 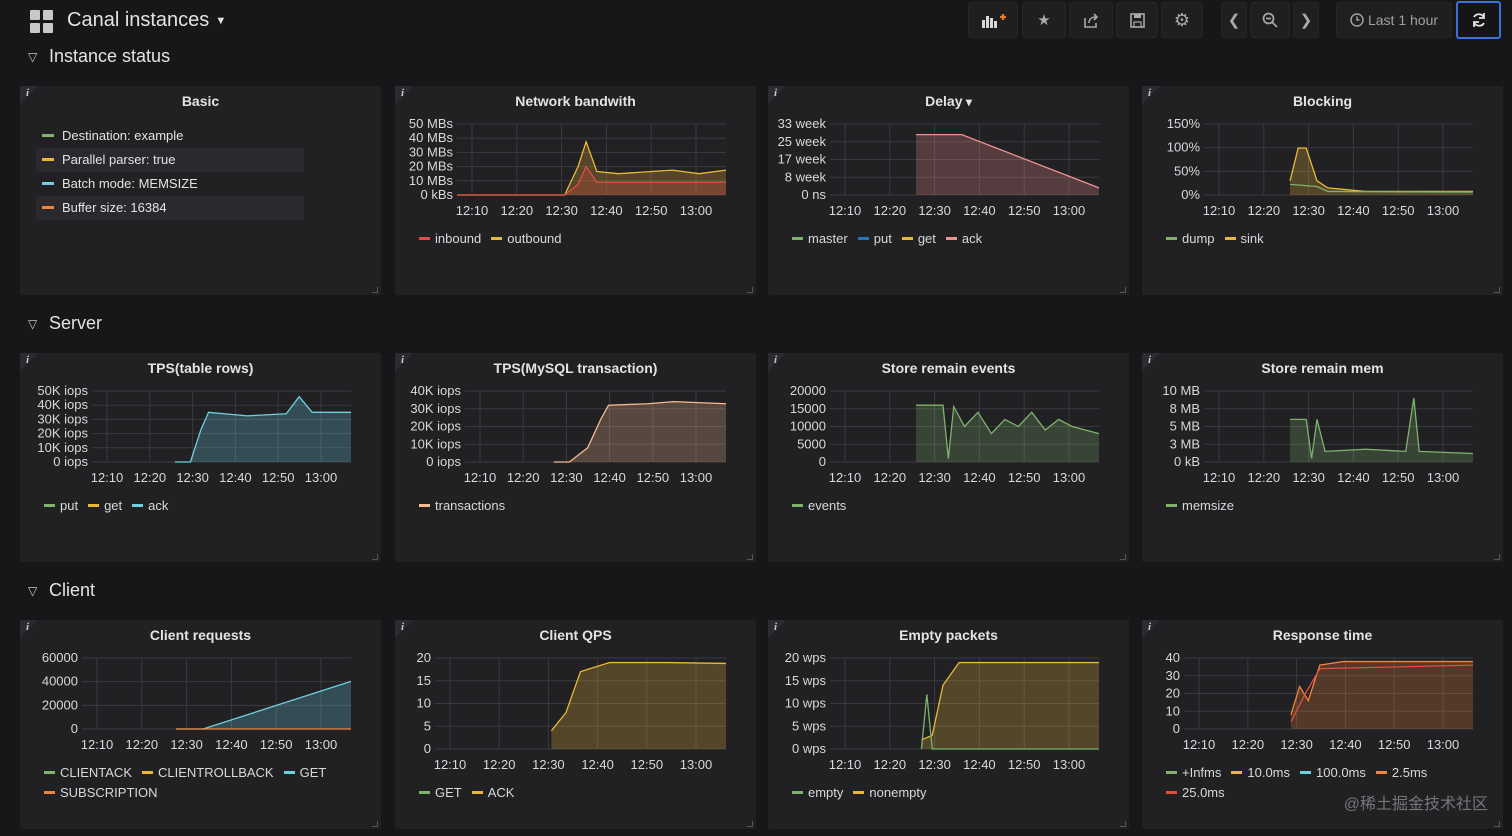 What do you see at coordinates (1208, 505) in the screenshot?
I see `legend-label: memsize` at bounding box center [1208, 505].